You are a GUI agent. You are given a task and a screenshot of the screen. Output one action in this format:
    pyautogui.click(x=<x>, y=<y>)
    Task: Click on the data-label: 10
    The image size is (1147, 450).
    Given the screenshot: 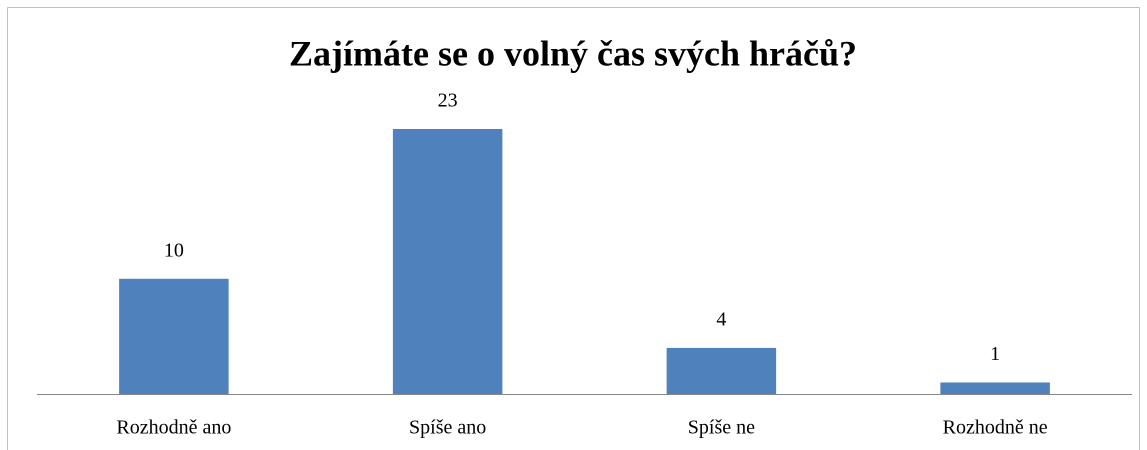 What is the action you would take?
    pyautogui.click(x=174, y=250)
    